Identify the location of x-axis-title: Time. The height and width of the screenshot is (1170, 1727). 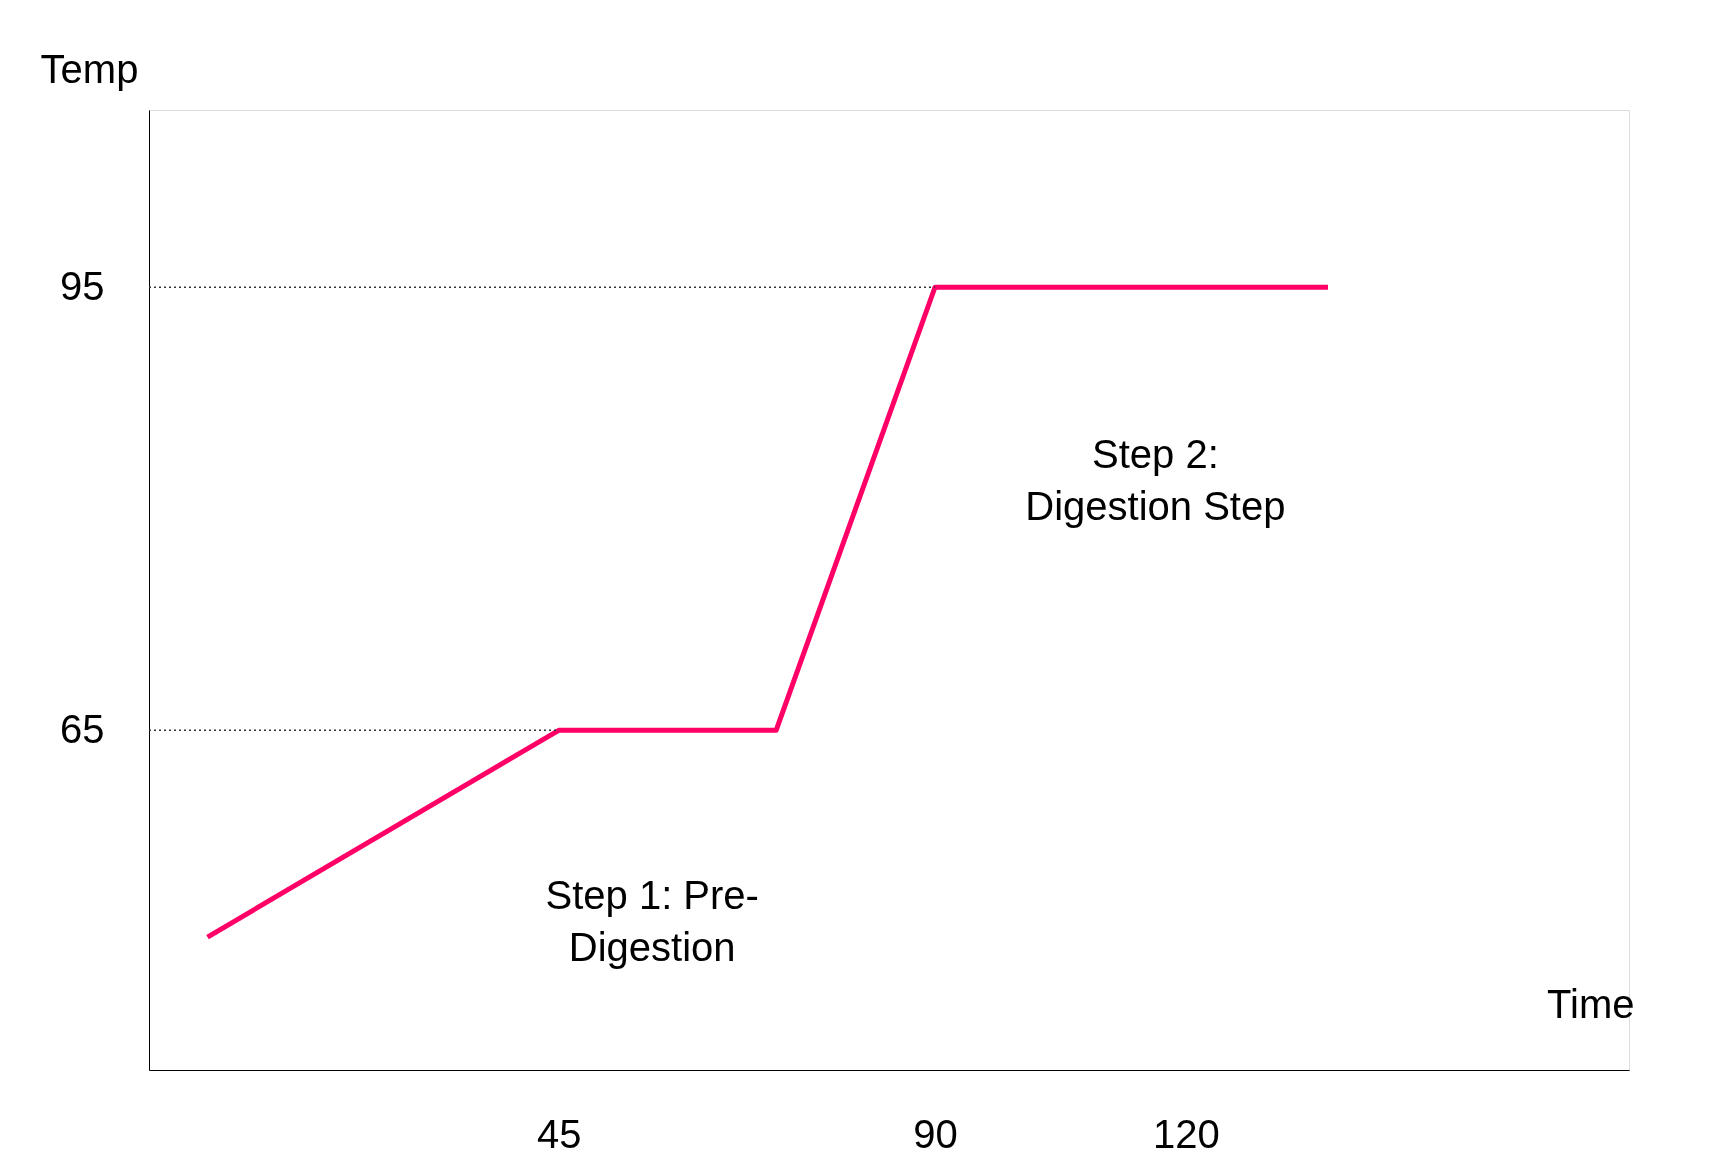
(1591, 1003).